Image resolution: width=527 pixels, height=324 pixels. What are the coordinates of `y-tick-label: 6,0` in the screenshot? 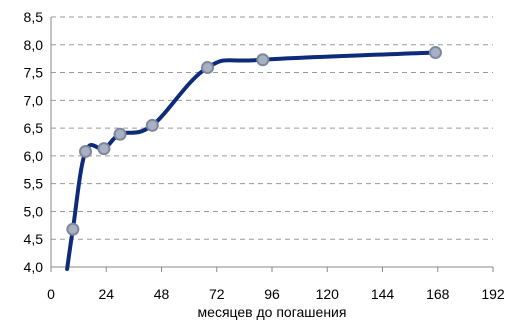 It's located at (34, 156).